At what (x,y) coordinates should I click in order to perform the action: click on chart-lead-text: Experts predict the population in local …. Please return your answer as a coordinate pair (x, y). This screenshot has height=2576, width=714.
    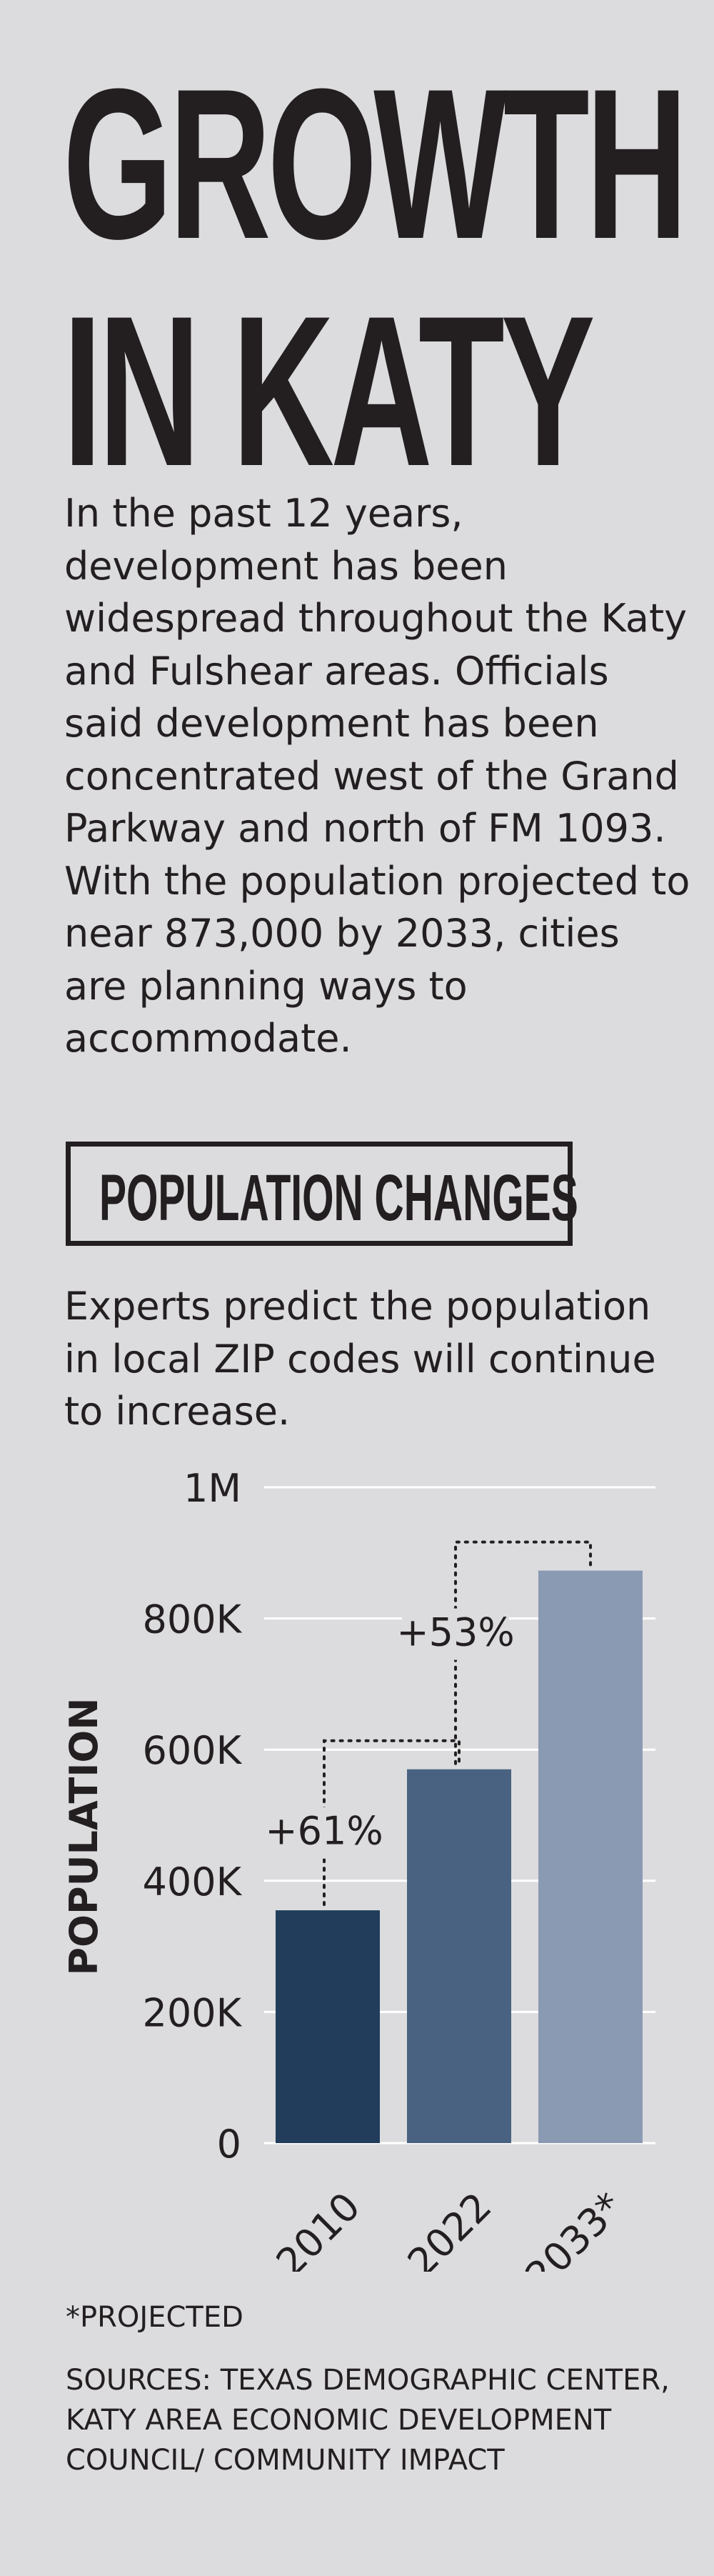
    Looking at the image, I should click on (360, 1359).